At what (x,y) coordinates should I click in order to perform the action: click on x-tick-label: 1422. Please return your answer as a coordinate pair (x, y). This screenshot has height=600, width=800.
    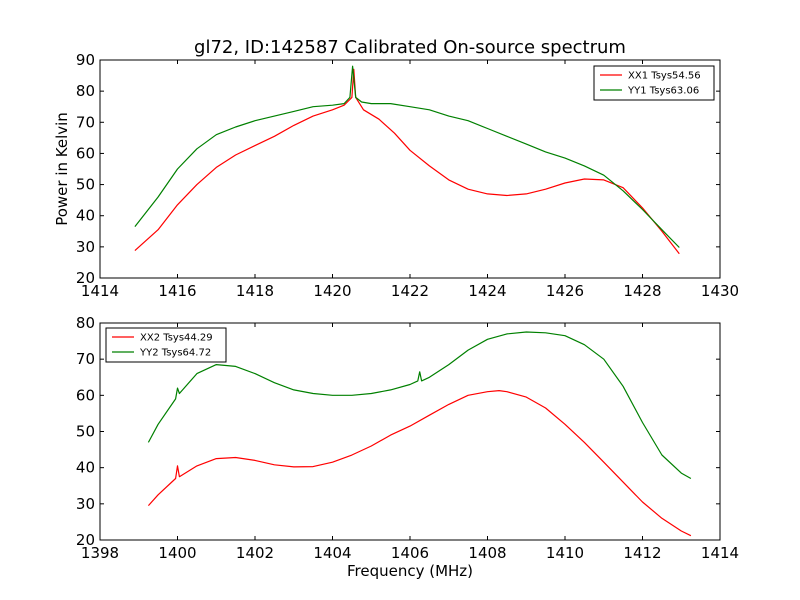
    Looking at the image, I should click on (410, 291).